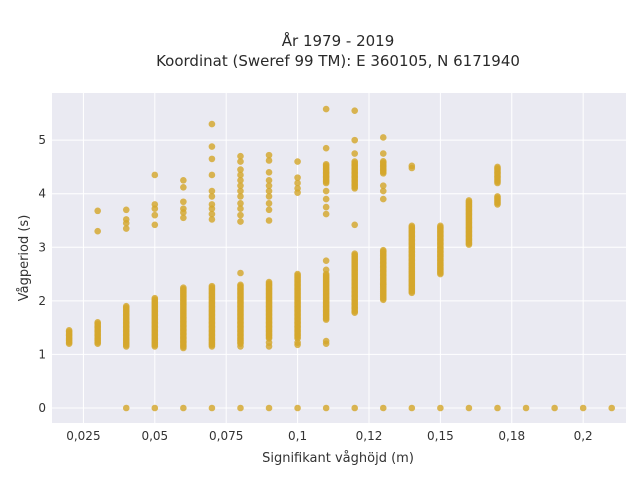  Describe the element at coordinates (440, 436) in the screenshot. I see `x-tick-label: 0,15` at that location.